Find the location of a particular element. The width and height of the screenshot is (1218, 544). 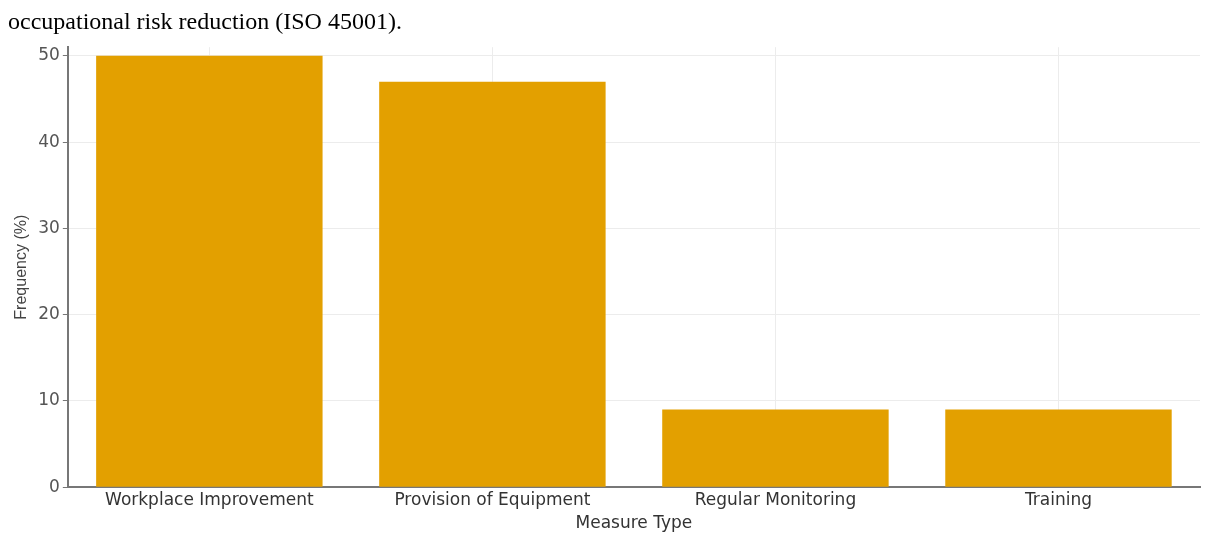

y-axis-title: Frequency (%) is located at coordinates (21, 267).